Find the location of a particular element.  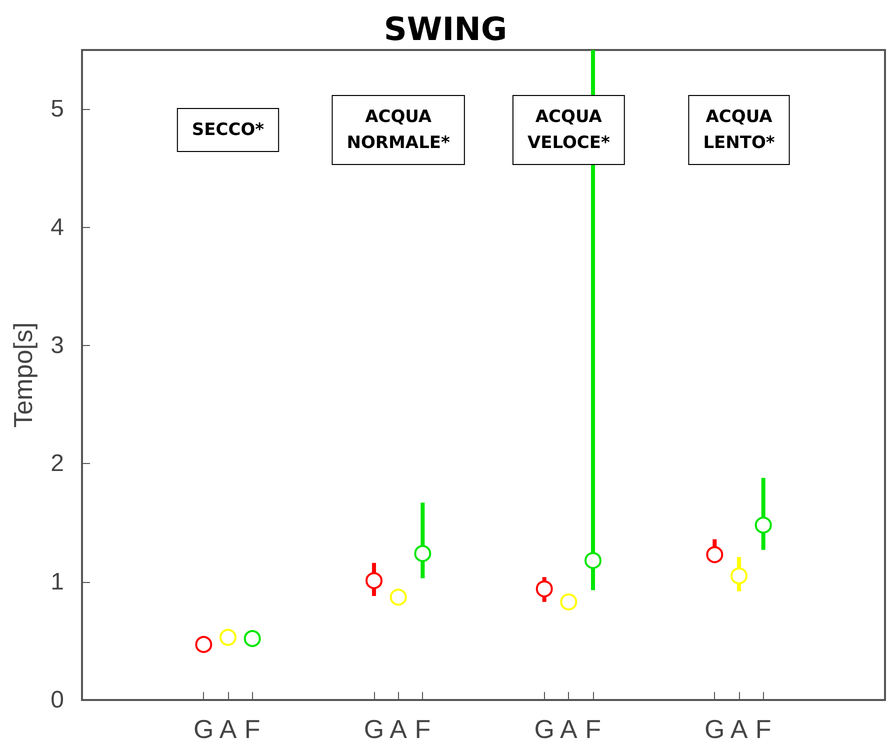

y-tick-label: 0 is located at coordinates (57, 700).